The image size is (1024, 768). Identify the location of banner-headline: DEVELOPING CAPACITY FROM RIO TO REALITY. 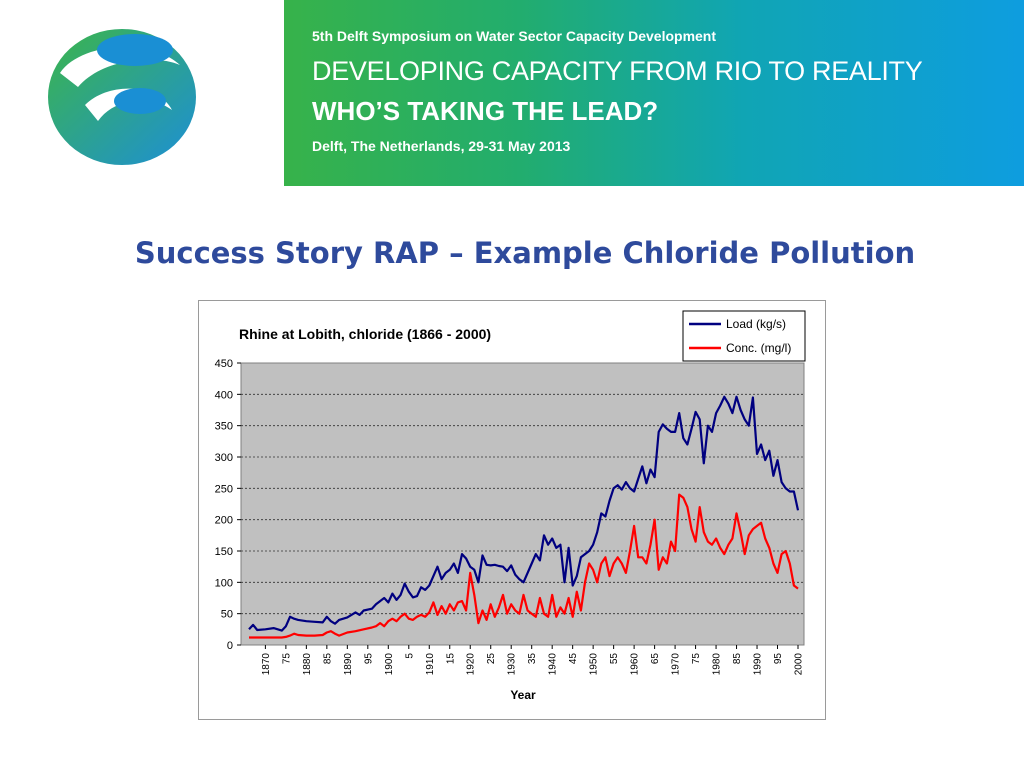
(617, 71).